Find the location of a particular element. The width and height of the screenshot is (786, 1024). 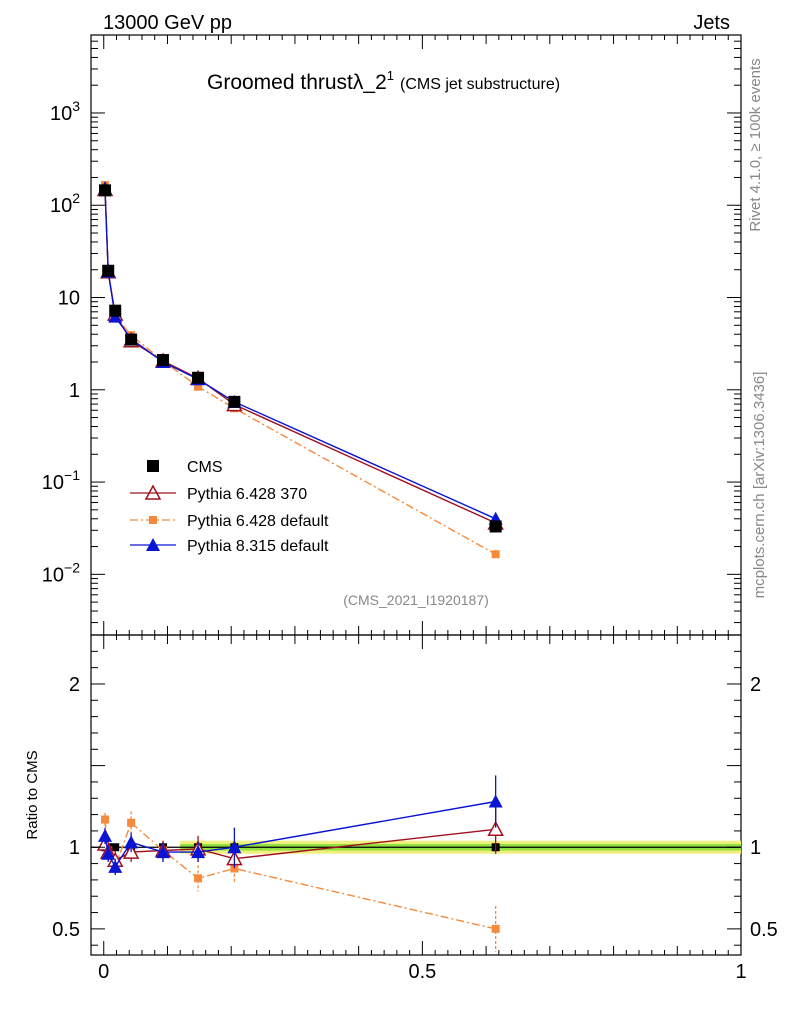

ratio-chart-layer is located at coordinates (416, 863).